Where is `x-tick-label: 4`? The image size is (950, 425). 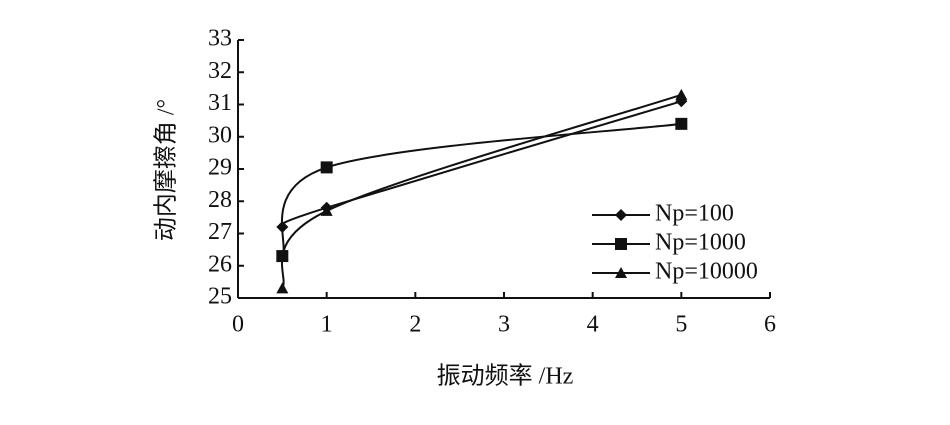
x-tick-label: 4 is located at coordinates (593, 325).